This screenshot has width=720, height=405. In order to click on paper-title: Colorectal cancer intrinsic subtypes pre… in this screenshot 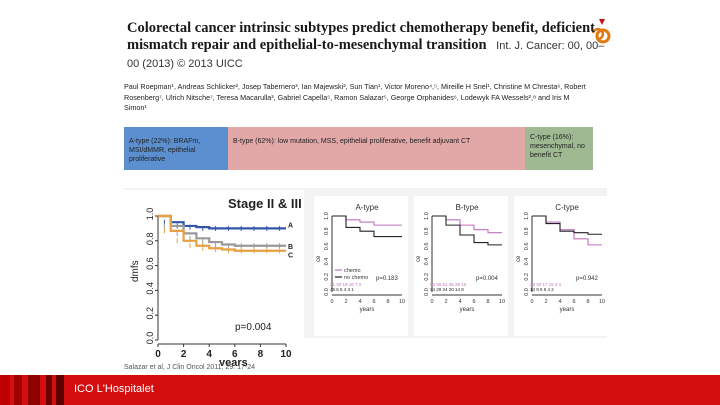, I will do `click(367, 46)`.